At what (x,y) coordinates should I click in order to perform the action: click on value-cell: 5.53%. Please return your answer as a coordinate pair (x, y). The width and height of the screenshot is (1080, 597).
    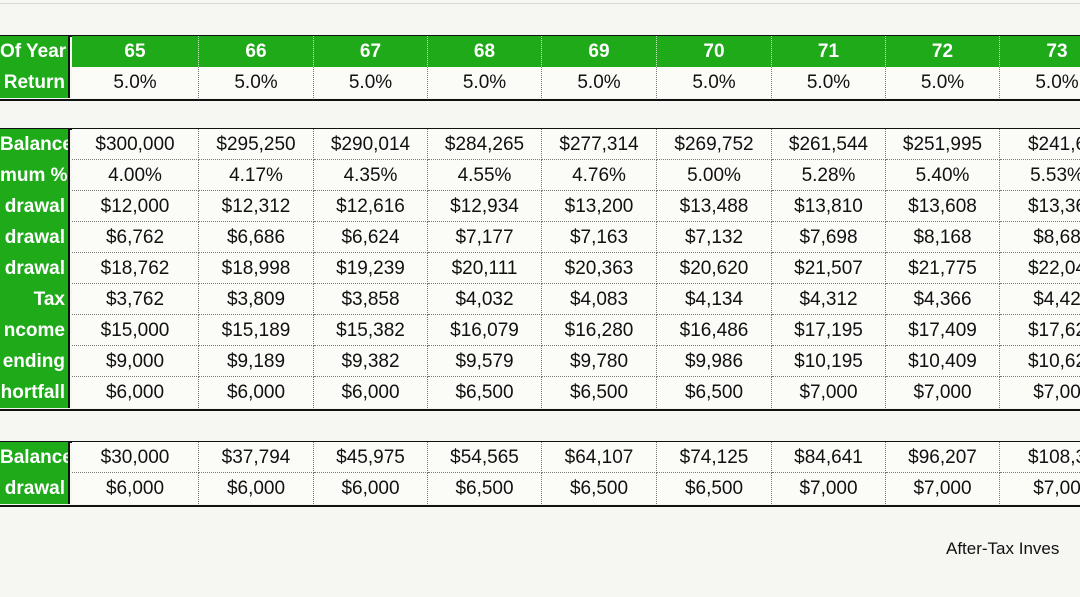
    Looking at the image, I should click on (1040, 175).